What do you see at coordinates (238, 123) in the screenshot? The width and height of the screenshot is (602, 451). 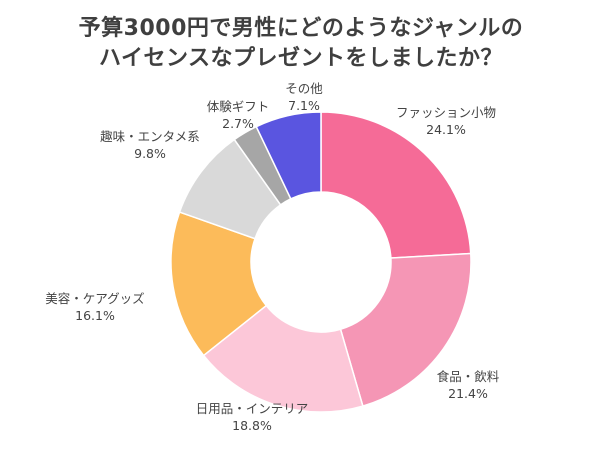 I see `value-label: 2.7%` at bounding box center [238, 123].